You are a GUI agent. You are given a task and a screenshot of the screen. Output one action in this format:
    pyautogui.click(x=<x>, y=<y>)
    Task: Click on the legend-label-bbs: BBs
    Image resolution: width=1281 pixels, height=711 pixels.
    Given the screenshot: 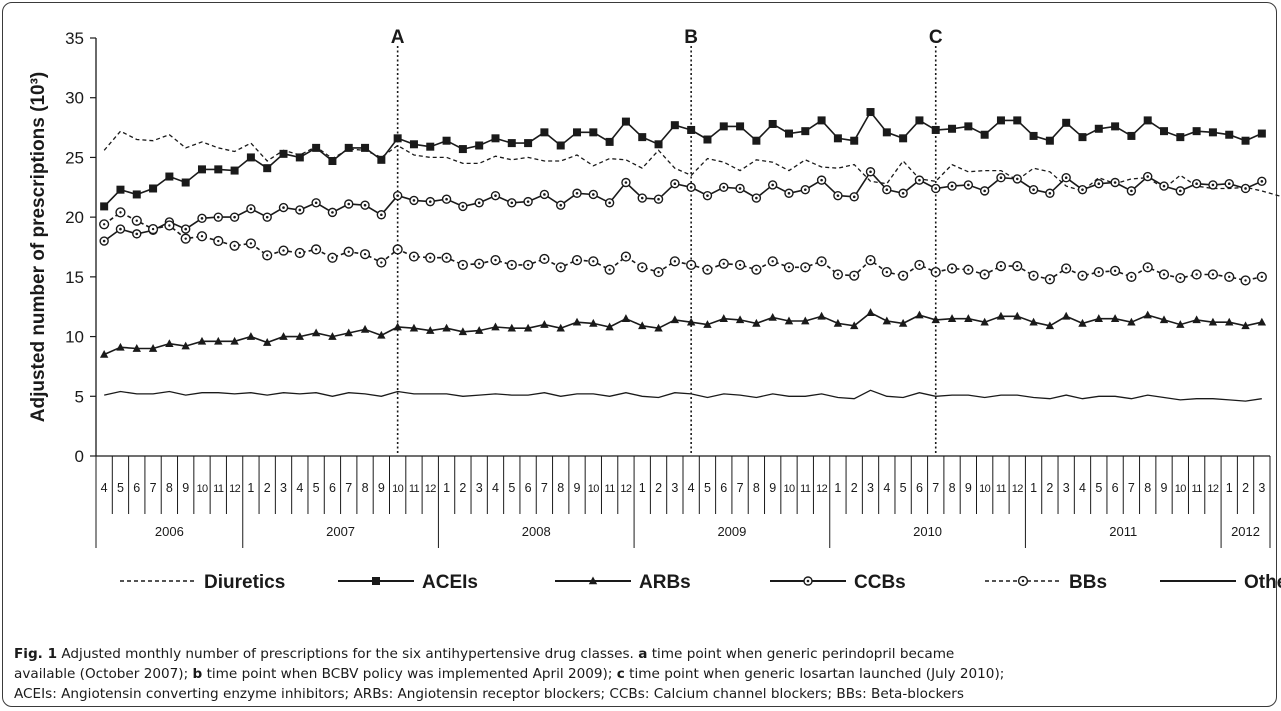 What is the action you would take?
    pyautogui.click(x=1088, y=582)
    